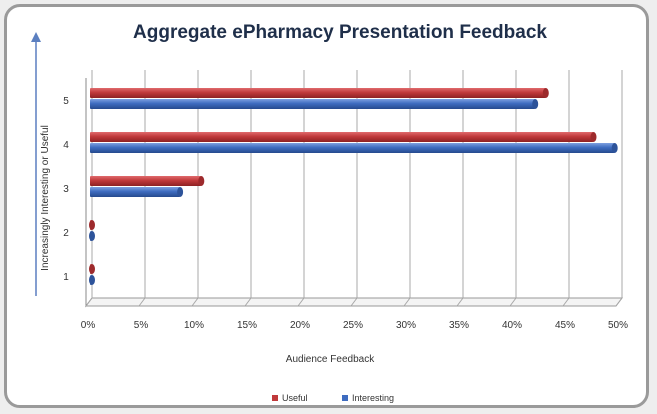 This screenshot has height=414, width=657. What do you see at coordinates (406, 325) in the screenshot?
I see `x-tick-label: 30%` at bounding box center [406, 325].